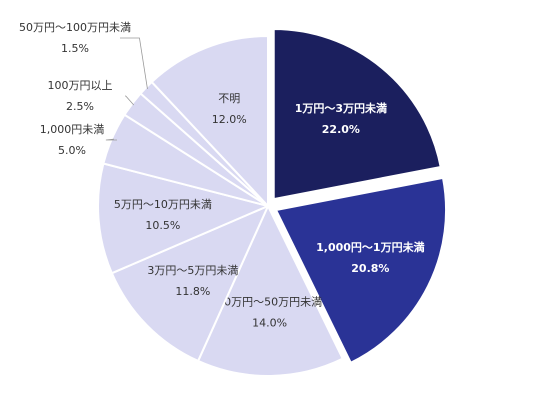  I want to click on slice-label: 1万円〜3万円未満, so click(341, 108).